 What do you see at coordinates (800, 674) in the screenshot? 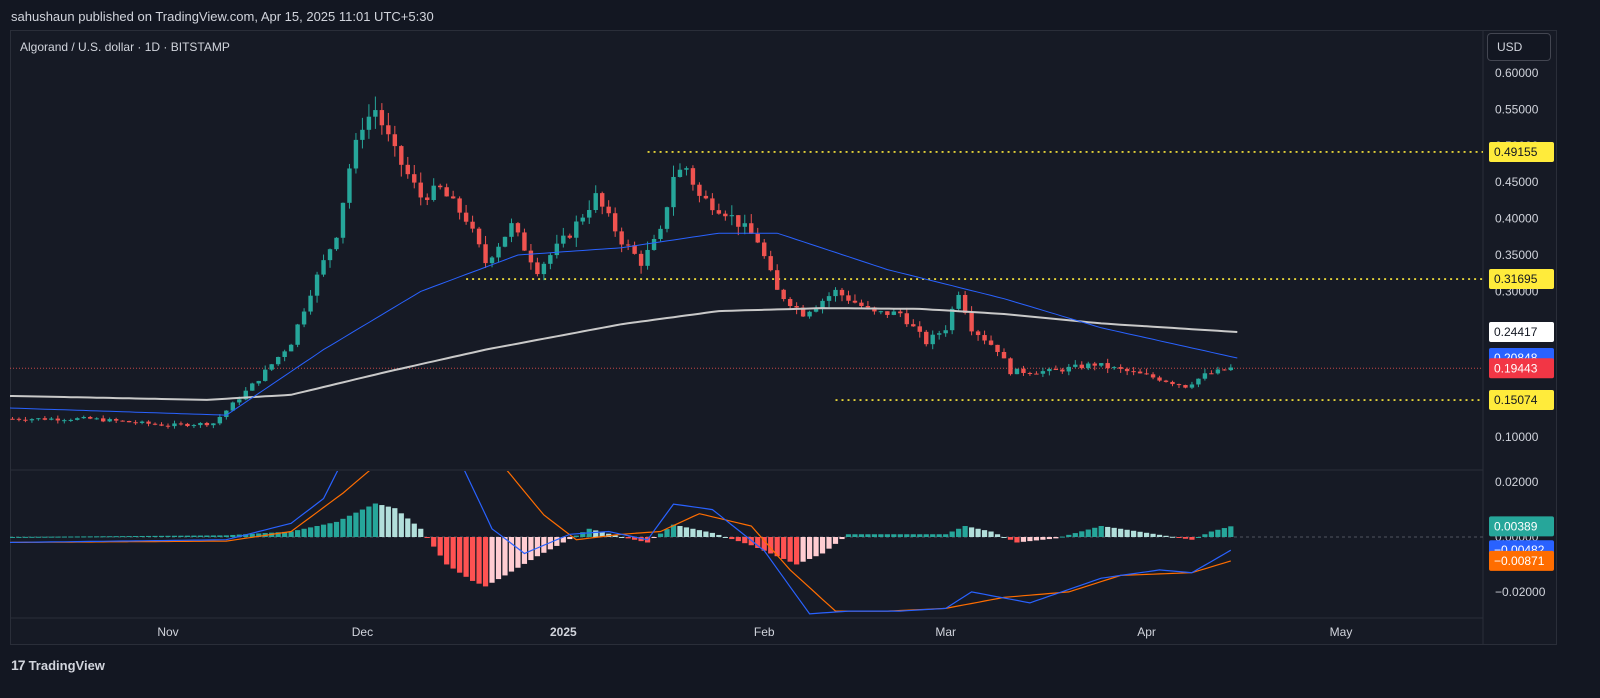
I see `footer-bar` at bounding box center [800, 674].